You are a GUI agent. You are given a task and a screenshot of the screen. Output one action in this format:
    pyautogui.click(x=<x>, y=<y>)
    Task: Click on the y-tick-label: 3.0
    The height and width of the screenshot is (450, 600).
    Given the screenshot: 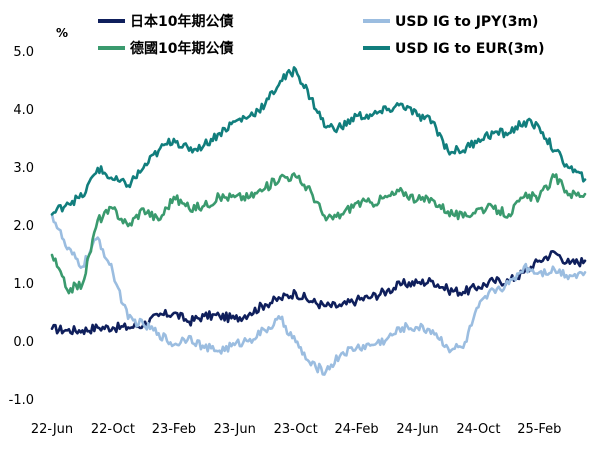 What is the action you would take?
    pyautogui.click(x=23, y=168)
    